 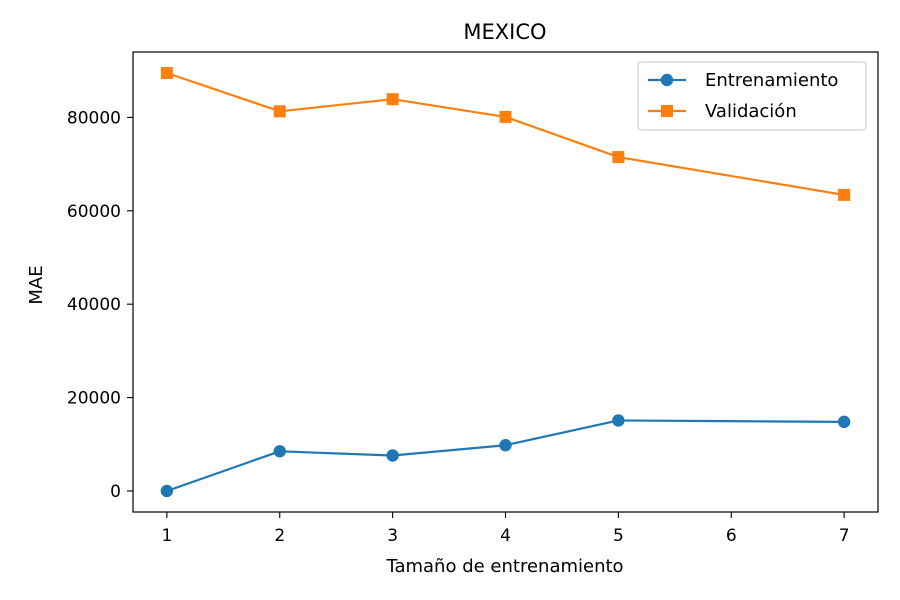 I want to click on legend: Entrenamiento Validación, so click(x=752, y=96).